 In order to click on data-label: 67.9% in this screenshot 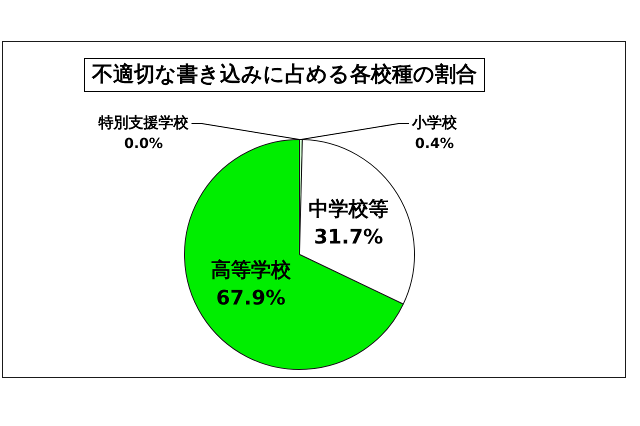, I will do `click(251, 297)`.